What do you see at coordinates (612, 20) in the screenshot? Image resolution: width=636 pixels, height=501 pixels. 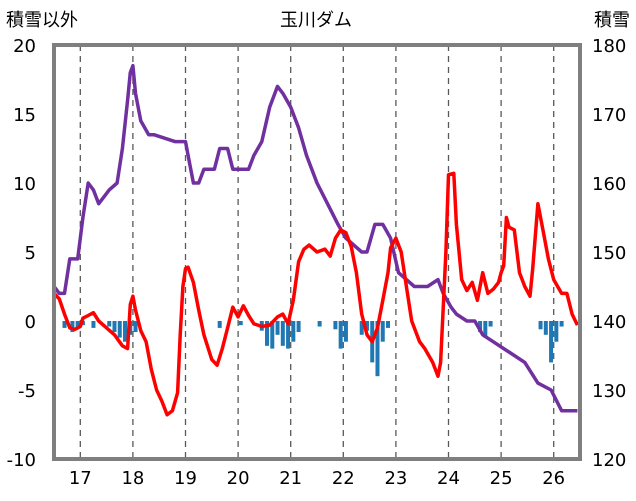 I see `right-axis-title: 積雪` at bounding box center [612, 20].